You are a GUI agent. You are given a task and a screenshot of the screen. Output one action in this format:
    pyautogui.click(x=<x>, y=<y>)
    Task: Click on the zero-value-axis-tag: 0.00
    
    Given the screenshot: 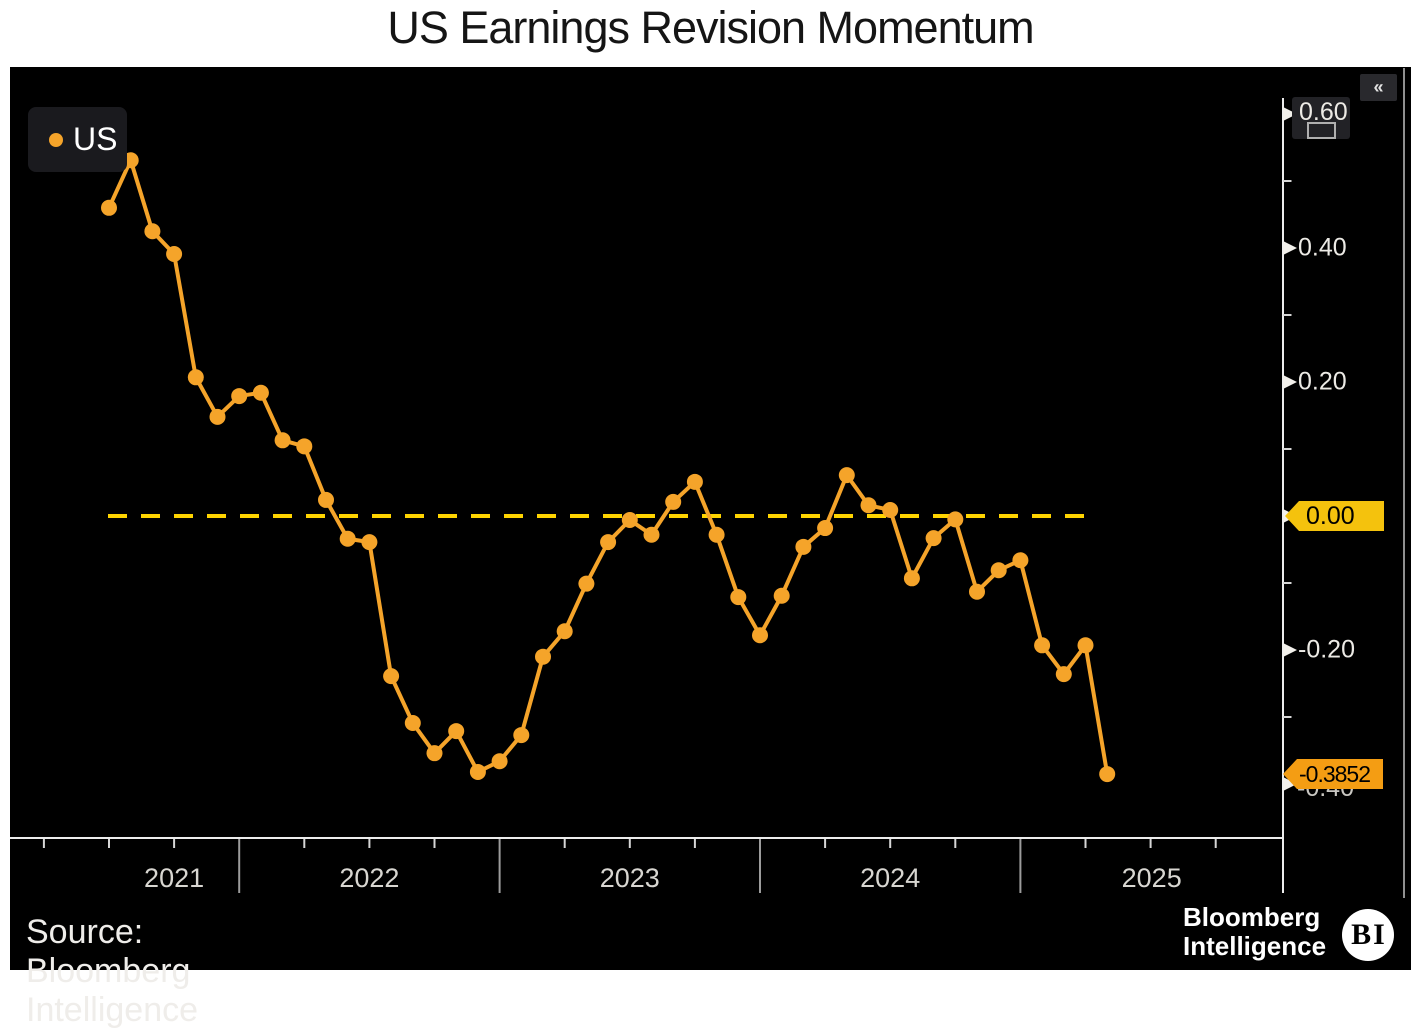 What is the action you would take?
    pyautogui.click(x=1334, y=516)
    